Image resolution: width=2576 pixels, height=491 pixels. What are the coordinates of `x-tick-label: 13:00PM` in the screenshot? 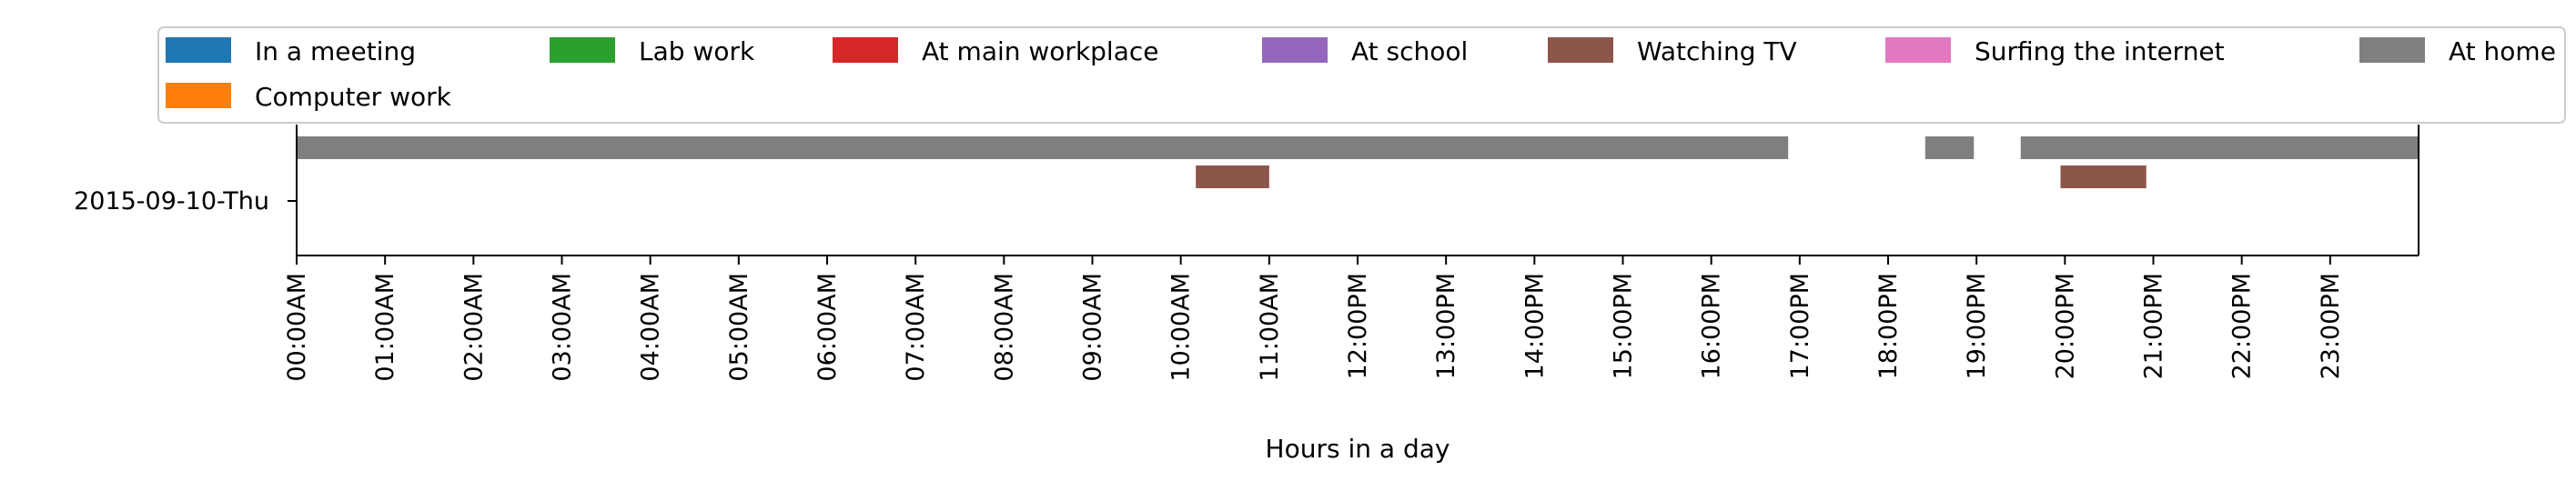 It's located at (1446, 326).